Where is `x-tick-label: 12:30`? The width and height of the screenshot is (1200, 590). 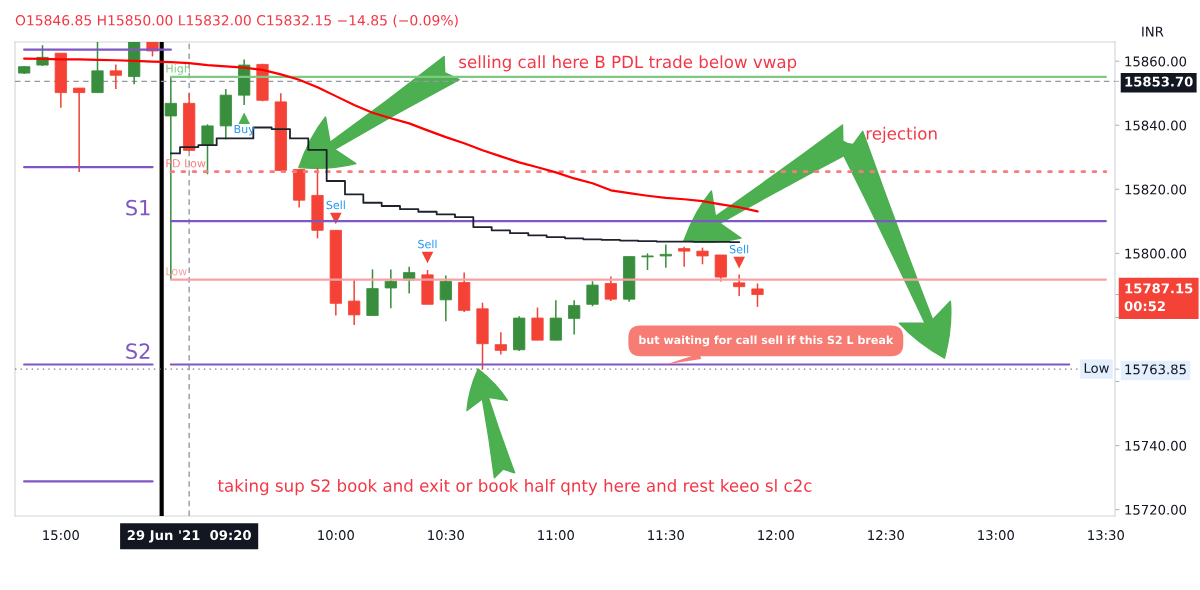 x-tick-label: 12:30 is located at coordinates (886, 535).